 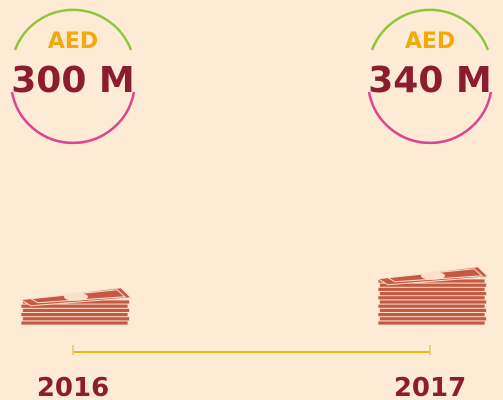 I want to click on year: 2016, so click(x=73, y=386).